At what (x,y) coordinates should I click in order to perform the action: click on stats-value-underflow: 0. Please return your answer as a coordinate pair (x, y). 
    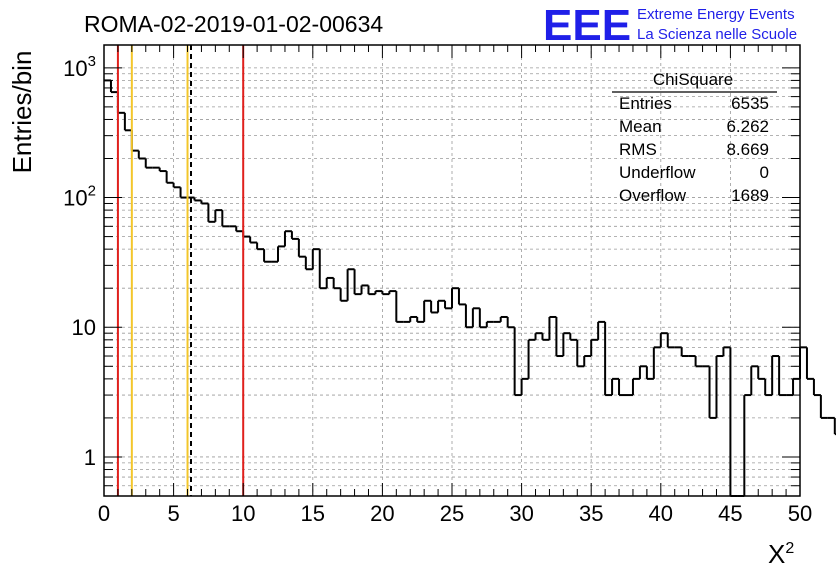
    Looking at the image, I should click on (764, 172).